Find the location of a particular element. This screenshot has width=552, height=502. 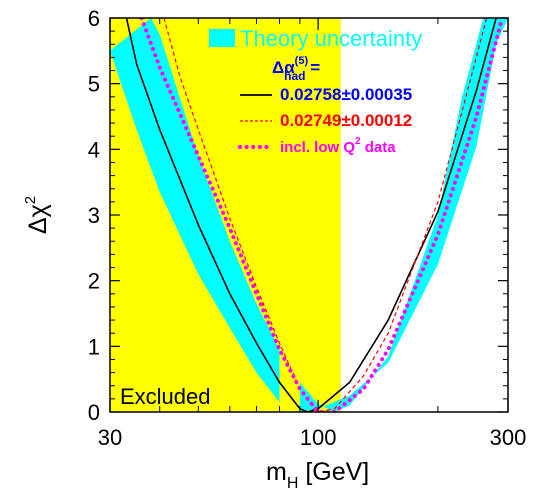

y-tick-label: 3 is located at coordinates (94, 215).